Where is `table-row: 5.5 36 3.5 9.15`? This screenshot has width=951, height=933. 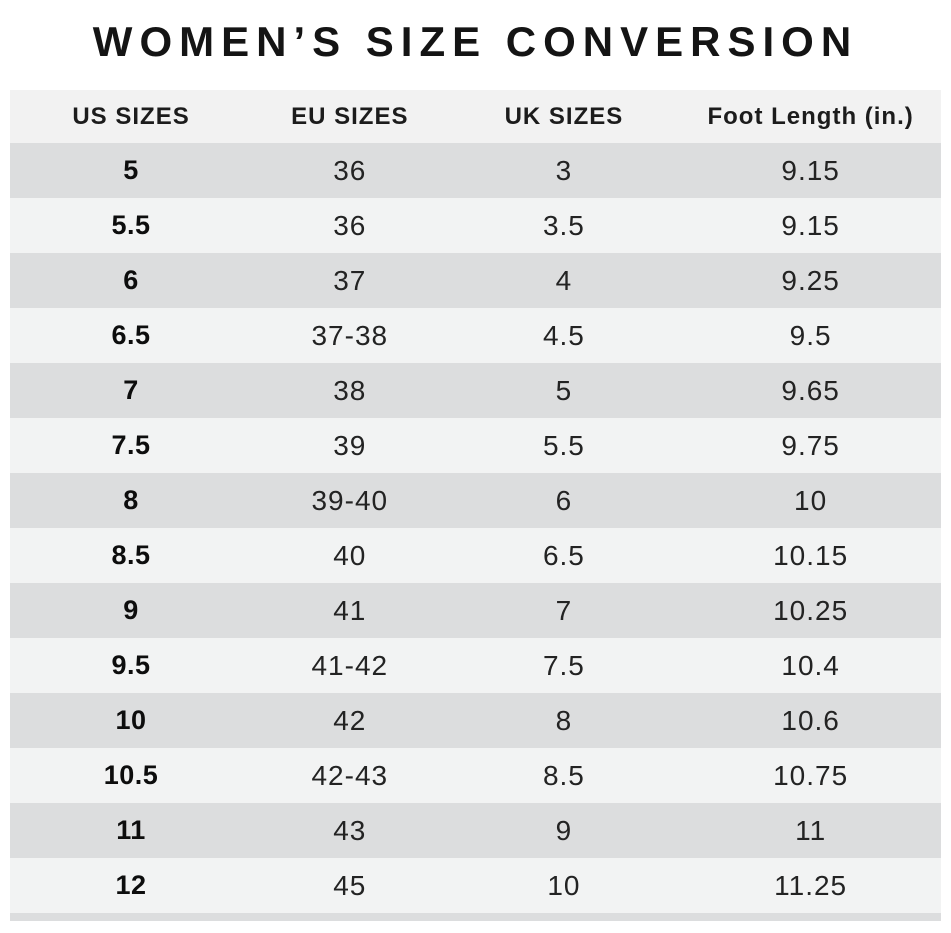
table-row: 5.5 36 3.5 9.15 is located at coordinates (475, 225).